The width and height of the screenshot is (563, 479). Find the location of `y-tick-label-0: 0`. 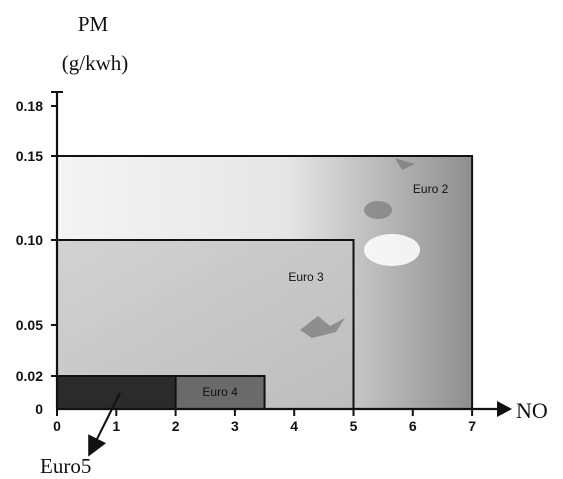

y-tick-label-0: 0 is located at coordinates (39, 409).